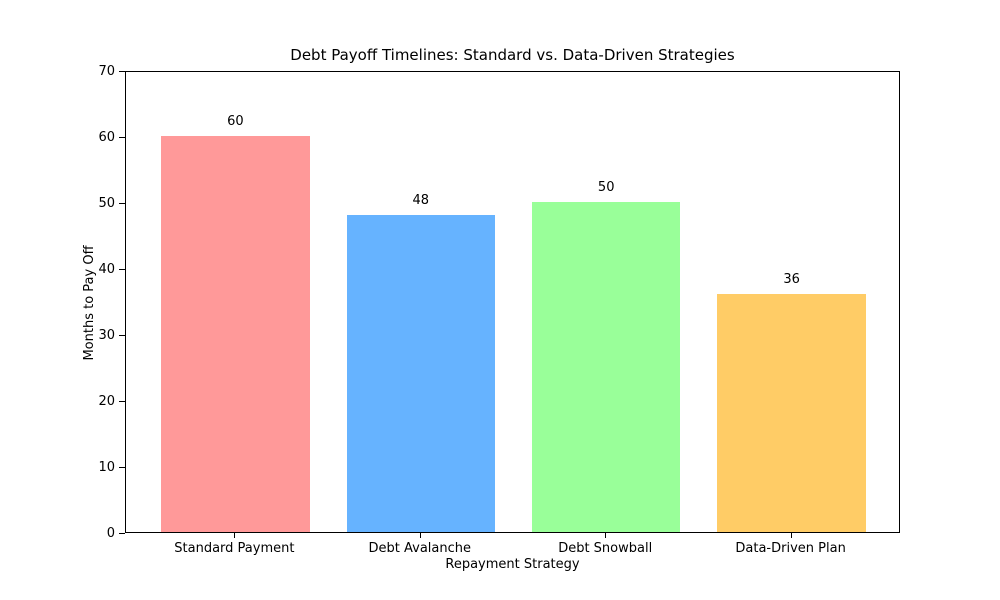  What do you see at coordinates (790, 548) in the screenshot?
I see `x-tick-label-data-driven-plan: Data-Driven Plan` at bounding box center [790, 548].